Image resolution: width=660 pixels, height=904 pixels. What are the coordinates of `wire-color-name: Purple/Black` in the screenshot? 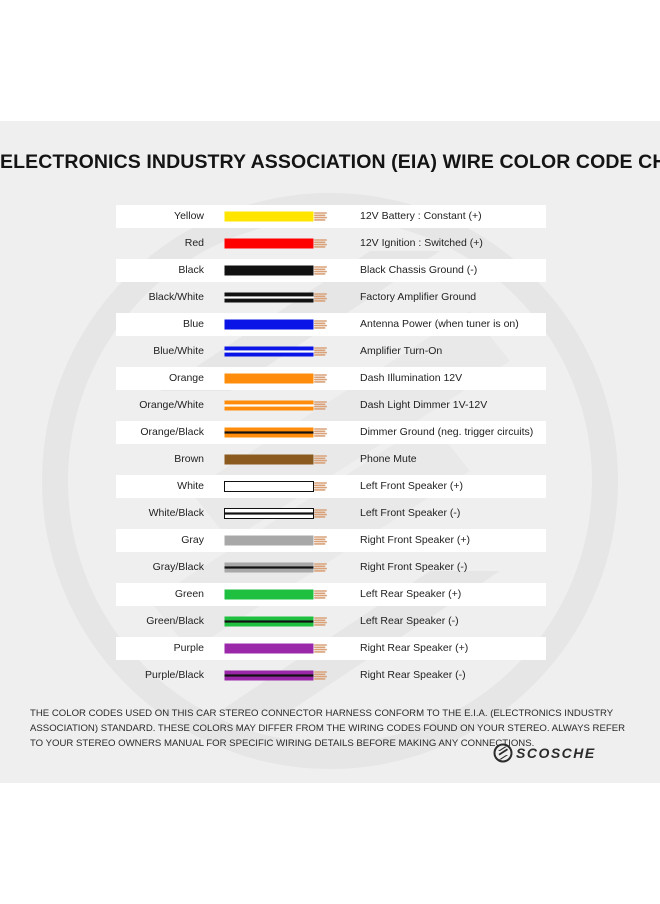 It's located at (174, 675).